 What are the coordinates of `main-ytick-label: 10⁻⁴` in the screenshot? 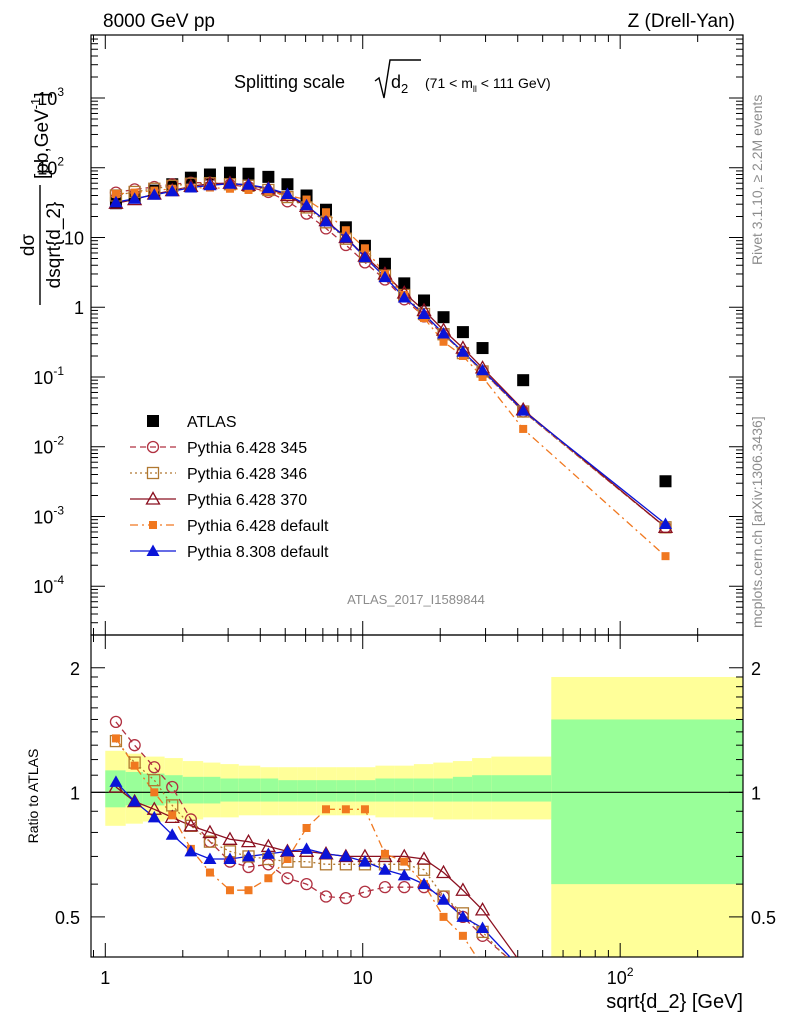 It's located at (48, 585).